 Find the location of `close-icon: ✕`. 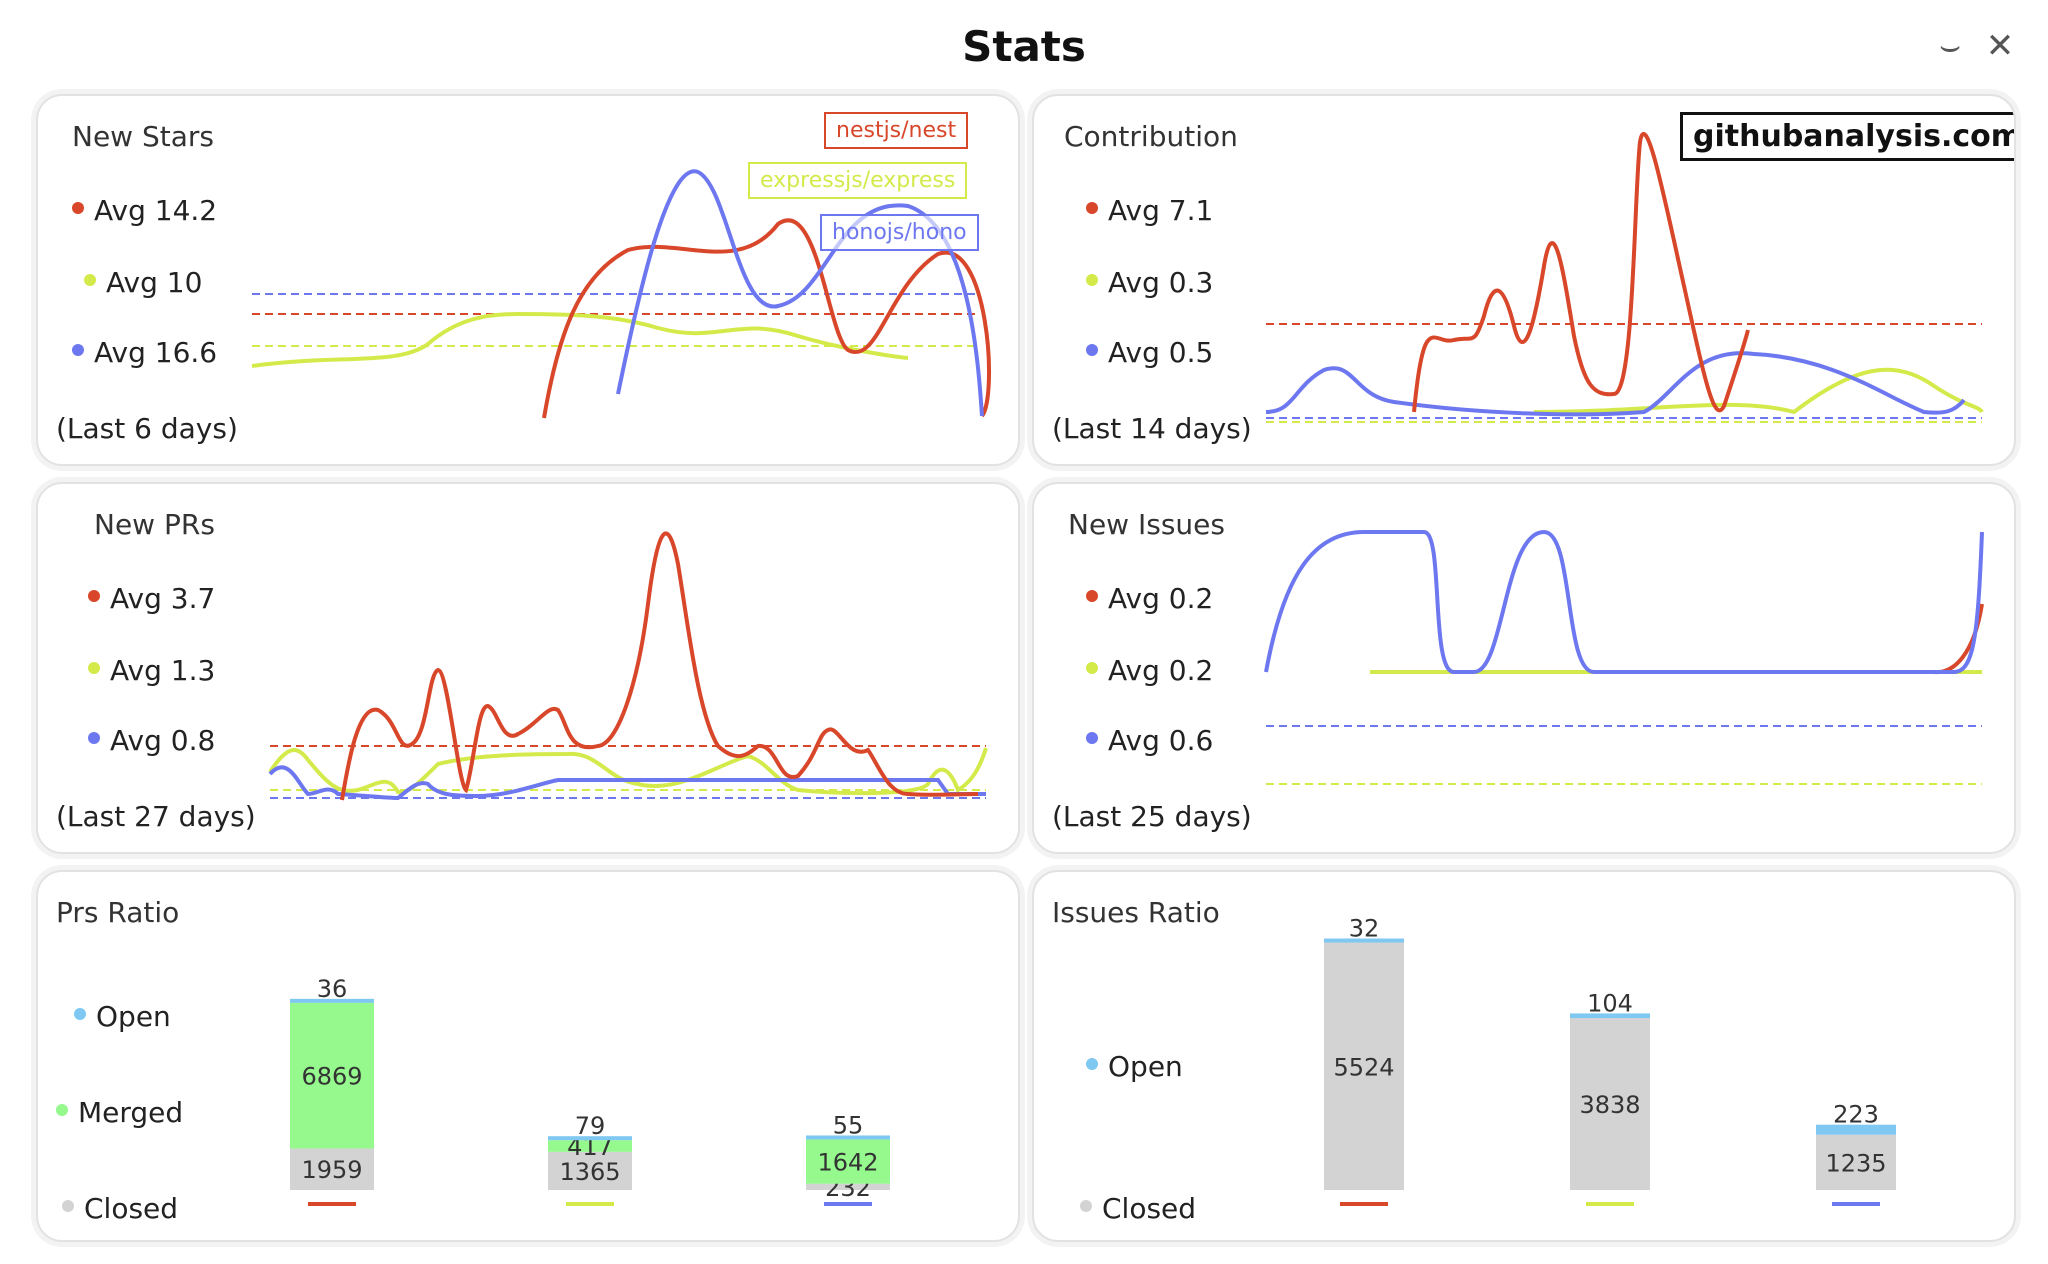

close-icon: ✕ is located at coordinates (2000, 46).